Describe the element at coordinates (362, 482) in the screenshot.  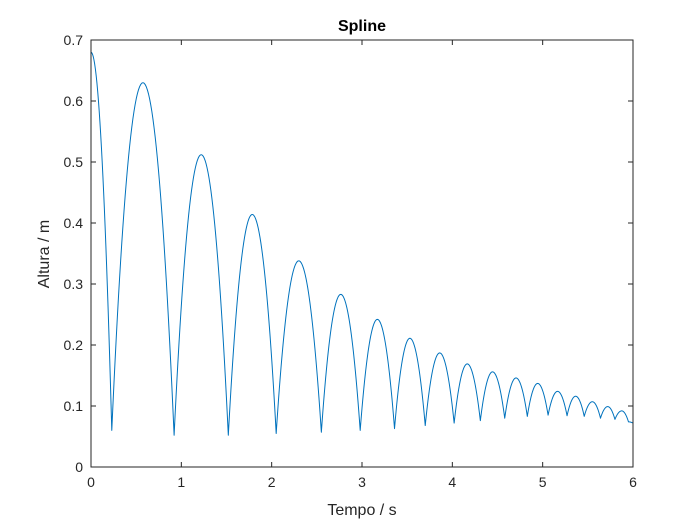
I see `x-tick-label: 3` at that location.